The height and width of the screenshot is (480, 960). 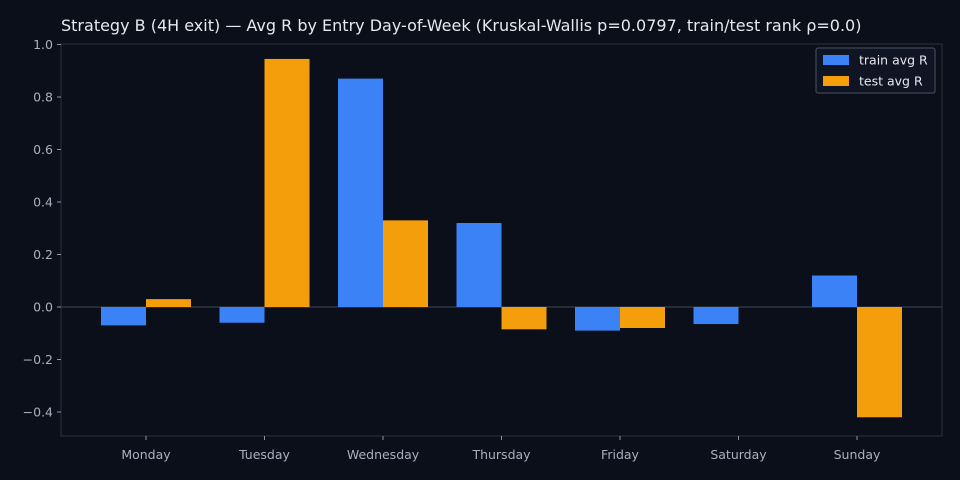 I want to click on y-tick-label: 0.4, so click(x=43, y=202).